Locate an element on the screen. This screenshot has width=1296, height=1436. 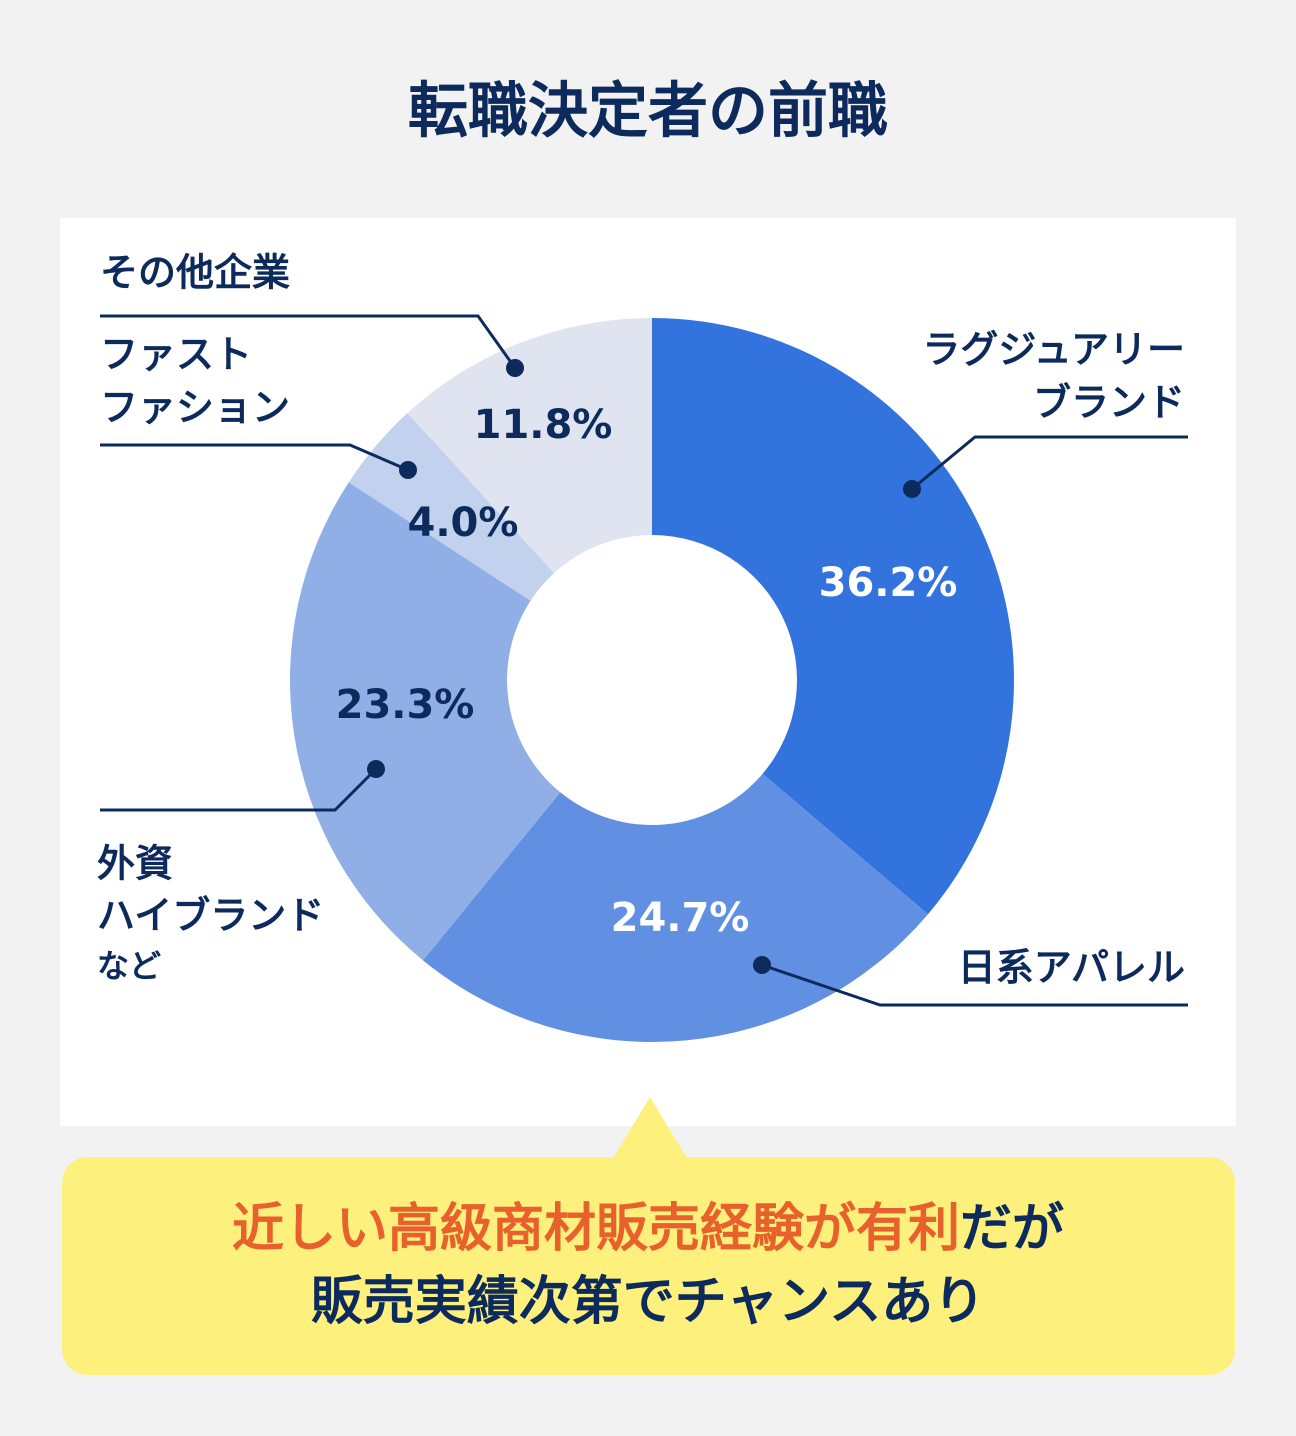
category-label: 日系アパレル is located at coordinates (1071, 968).